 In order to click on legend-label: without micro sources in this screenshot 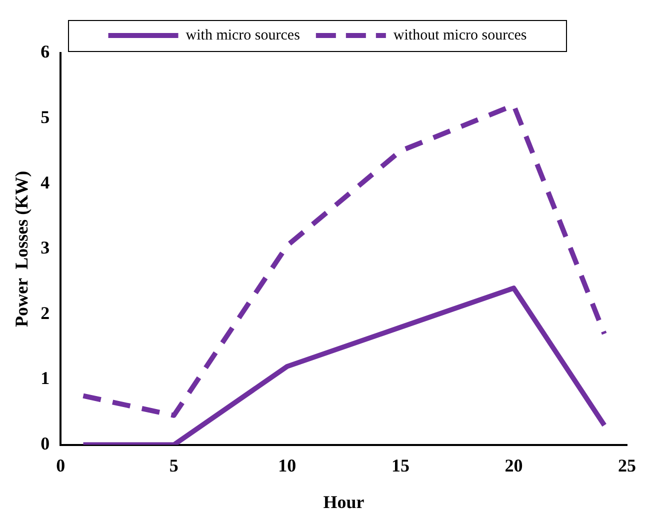, I will do `click(460, 35)`.